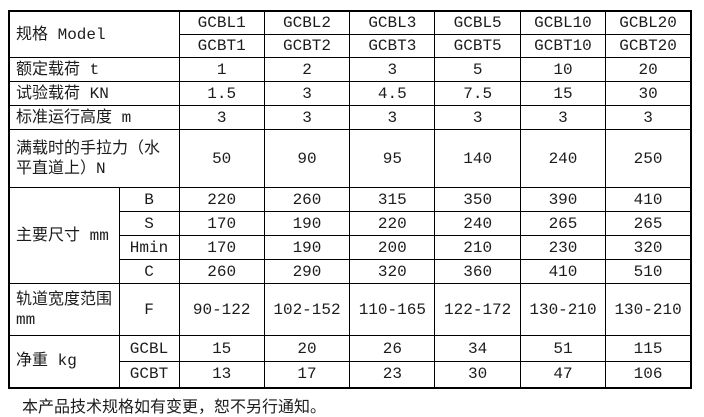  What do you see at coordinates (477, 309) in the screenshot?
I see `value-cell: 122-172` at bounding box center [477, 309].